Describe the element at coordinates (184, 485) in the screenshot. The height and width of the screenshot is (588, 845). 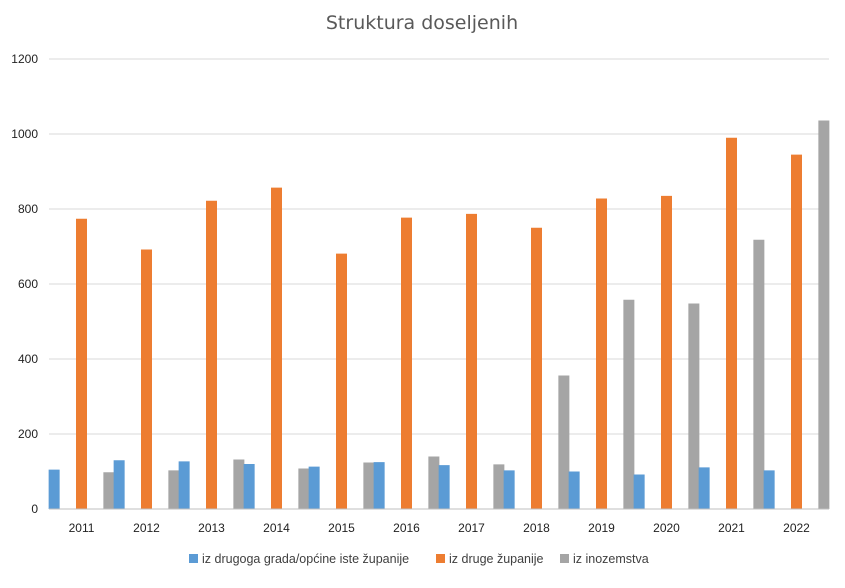
I see `bar-1-2013` at that location.